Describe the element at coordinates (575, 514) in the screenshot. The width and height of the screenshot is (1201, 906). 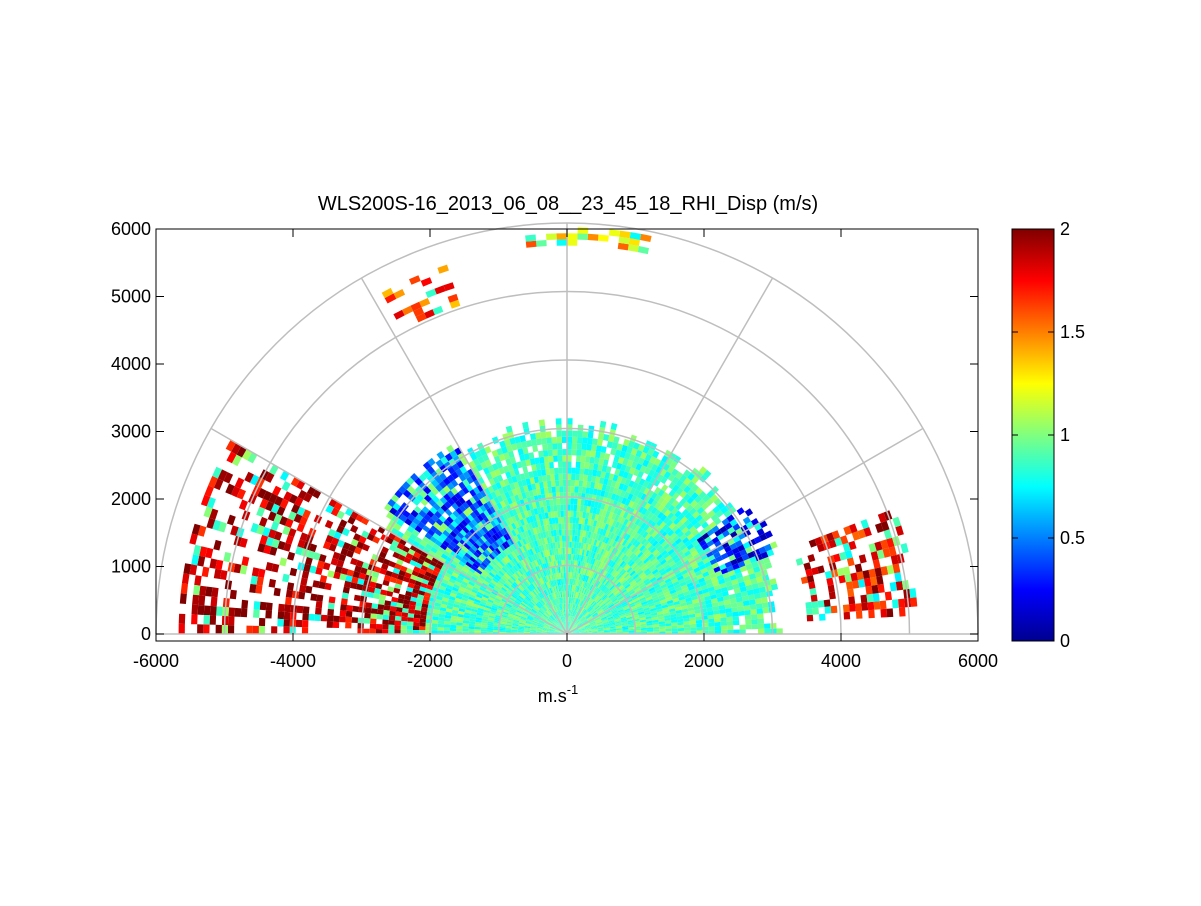
I see `echo-cell-2044` at that location.